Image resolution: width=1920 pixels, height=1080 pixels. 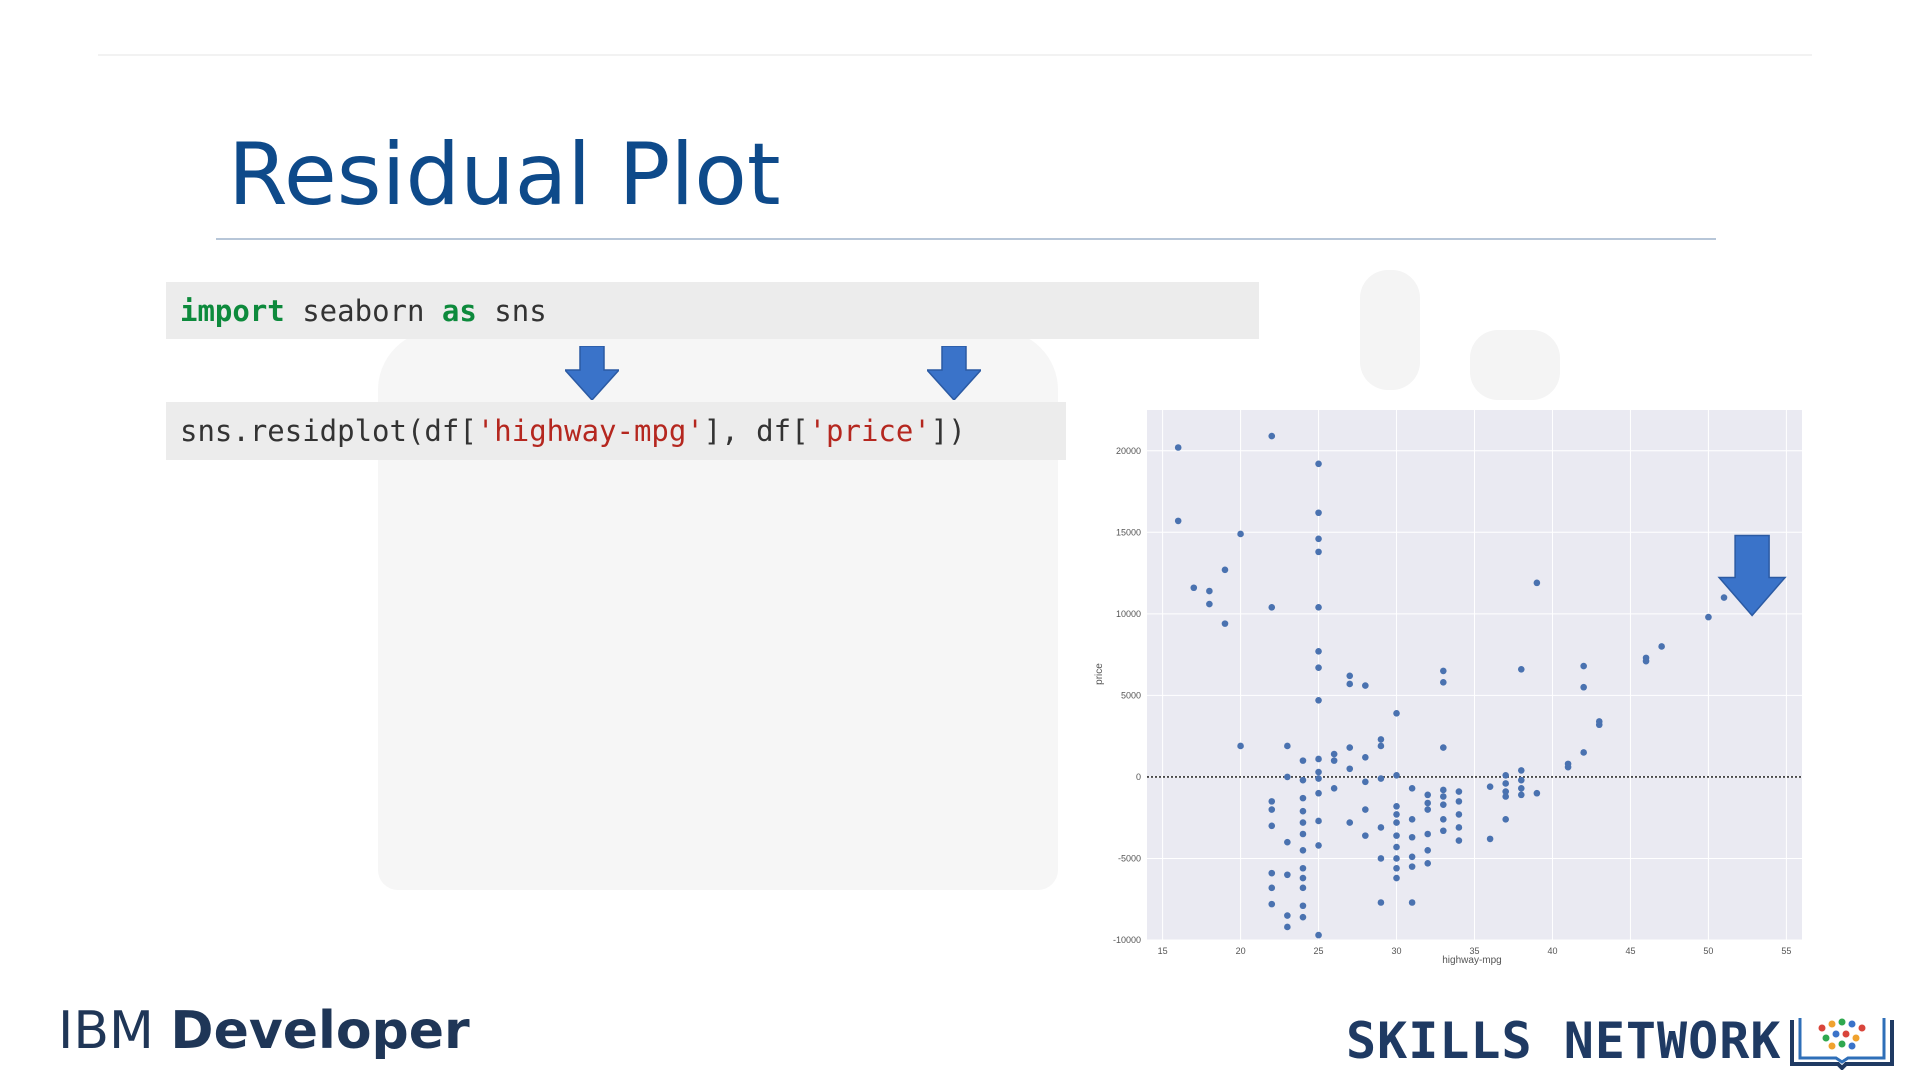 What do you see at coordinates (504, 175) in the screenshot?
I see `slide-title: Residual Plot` at bounding box center [504, 175].